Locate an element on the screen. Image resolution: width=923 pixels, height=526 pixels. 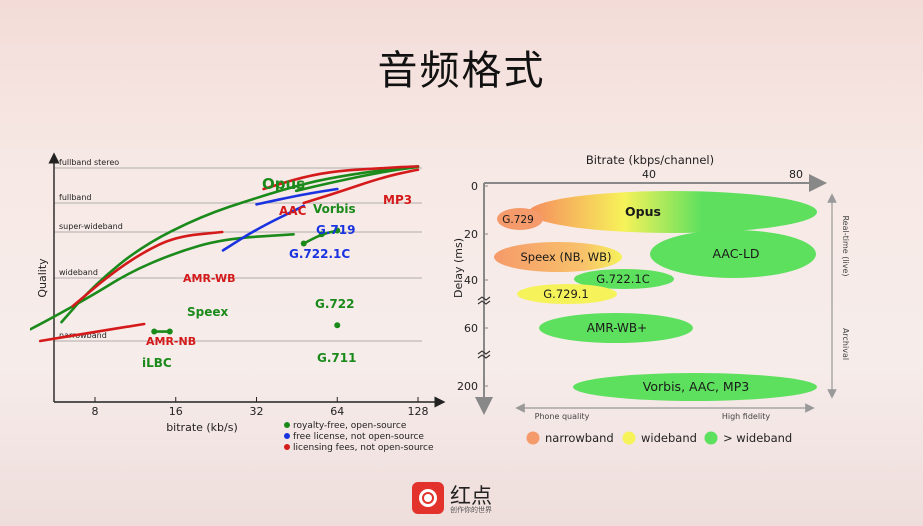
logo-name: 红点 is located at coordinates (471, 496).